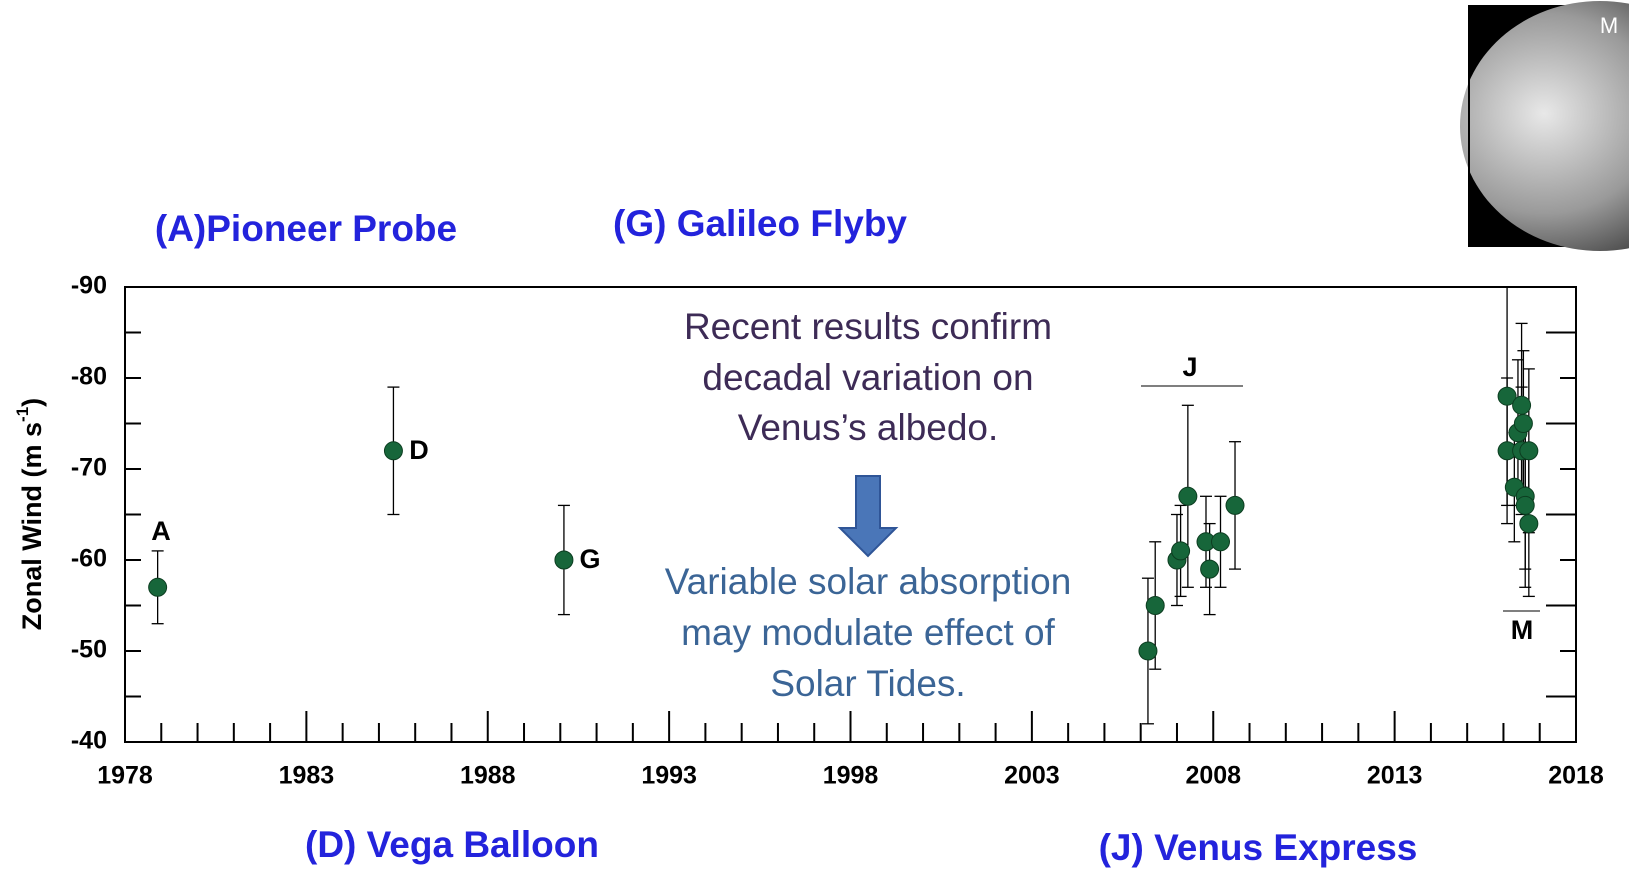  Describe the element at coordinates (1258, 847) in the screenshot. I see `heading: (J) Venus Express` at that location.